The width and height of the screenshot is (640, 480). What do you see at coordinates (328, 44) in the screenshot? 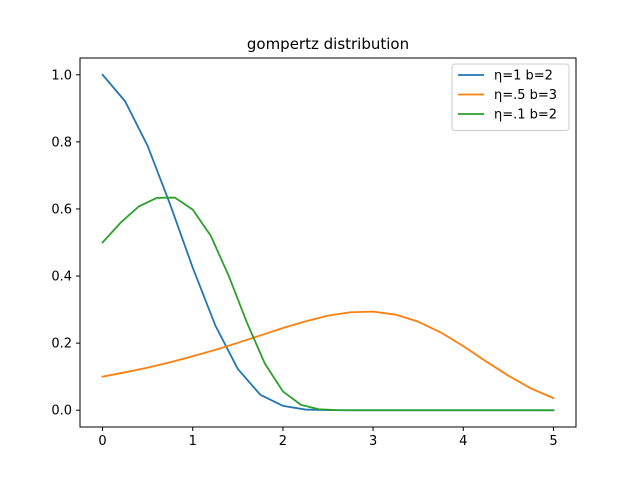
I see `chart-title: gompertz distribution` at bounding box center [328, 44].